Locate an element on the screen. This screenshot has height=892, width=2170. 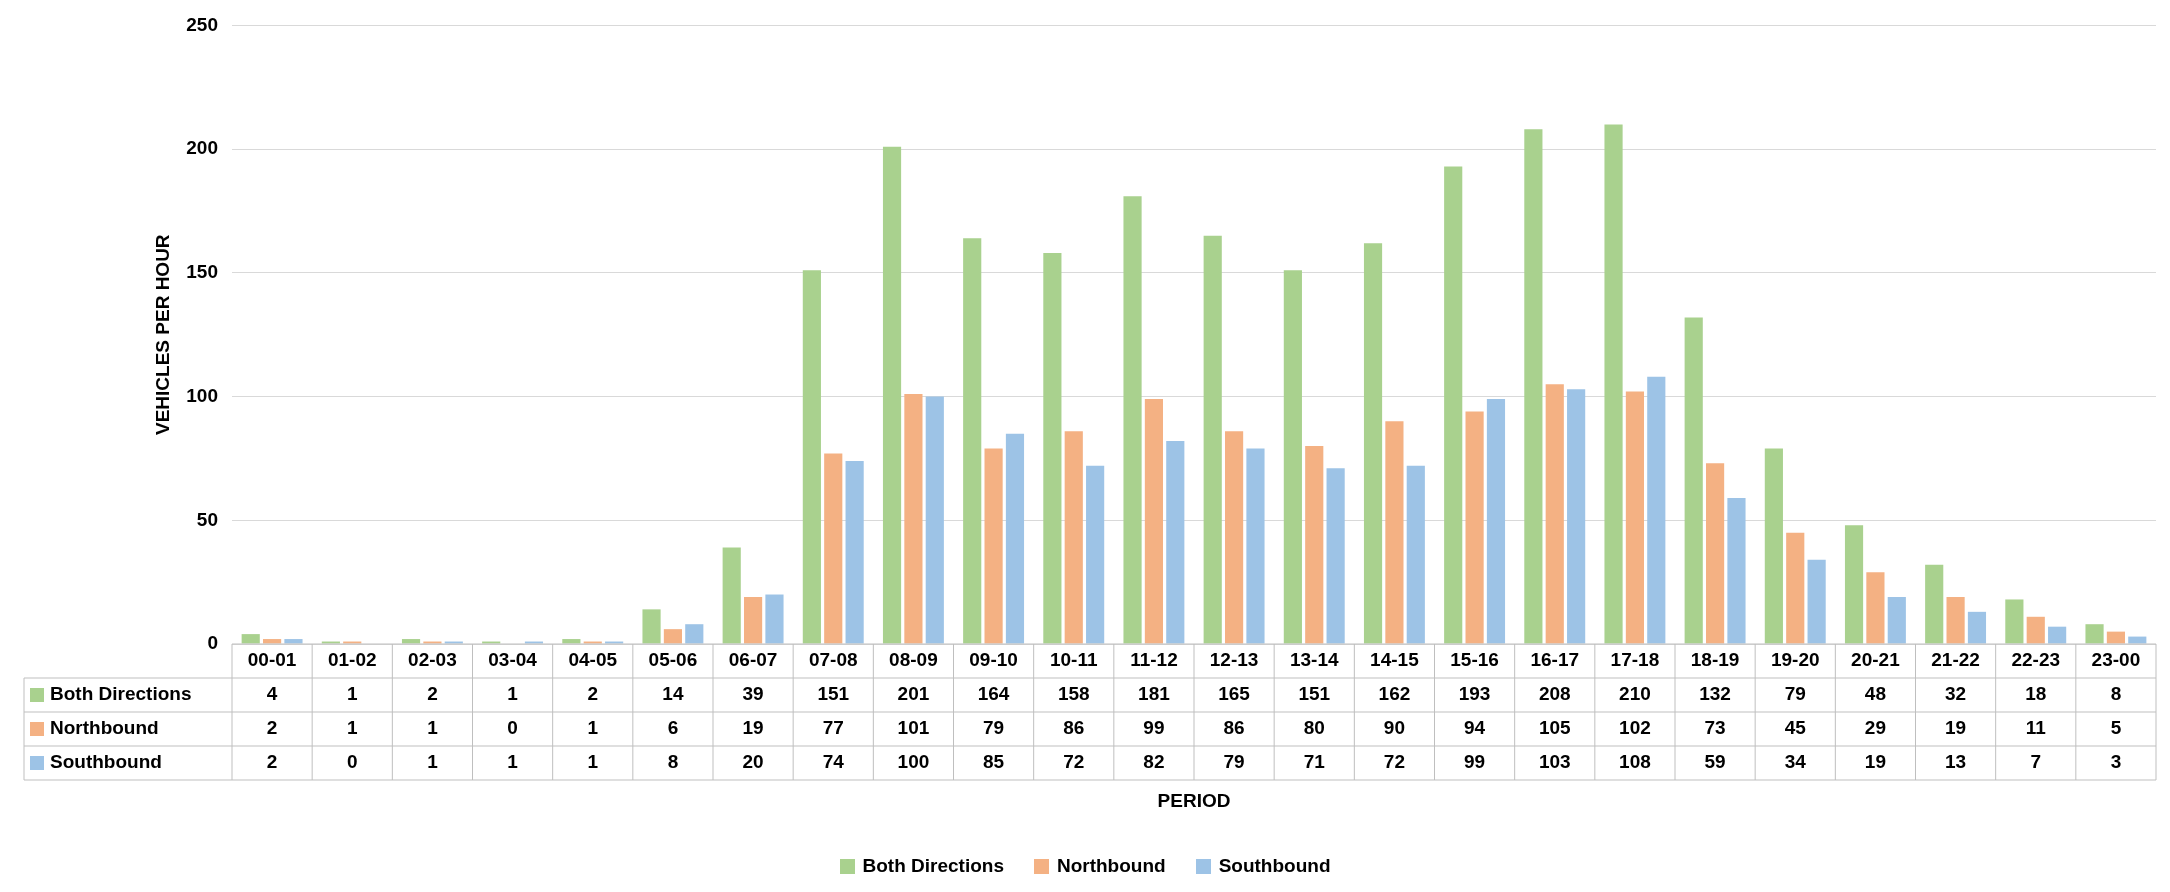
data-label: 14 is located at coordinates (673, 694).